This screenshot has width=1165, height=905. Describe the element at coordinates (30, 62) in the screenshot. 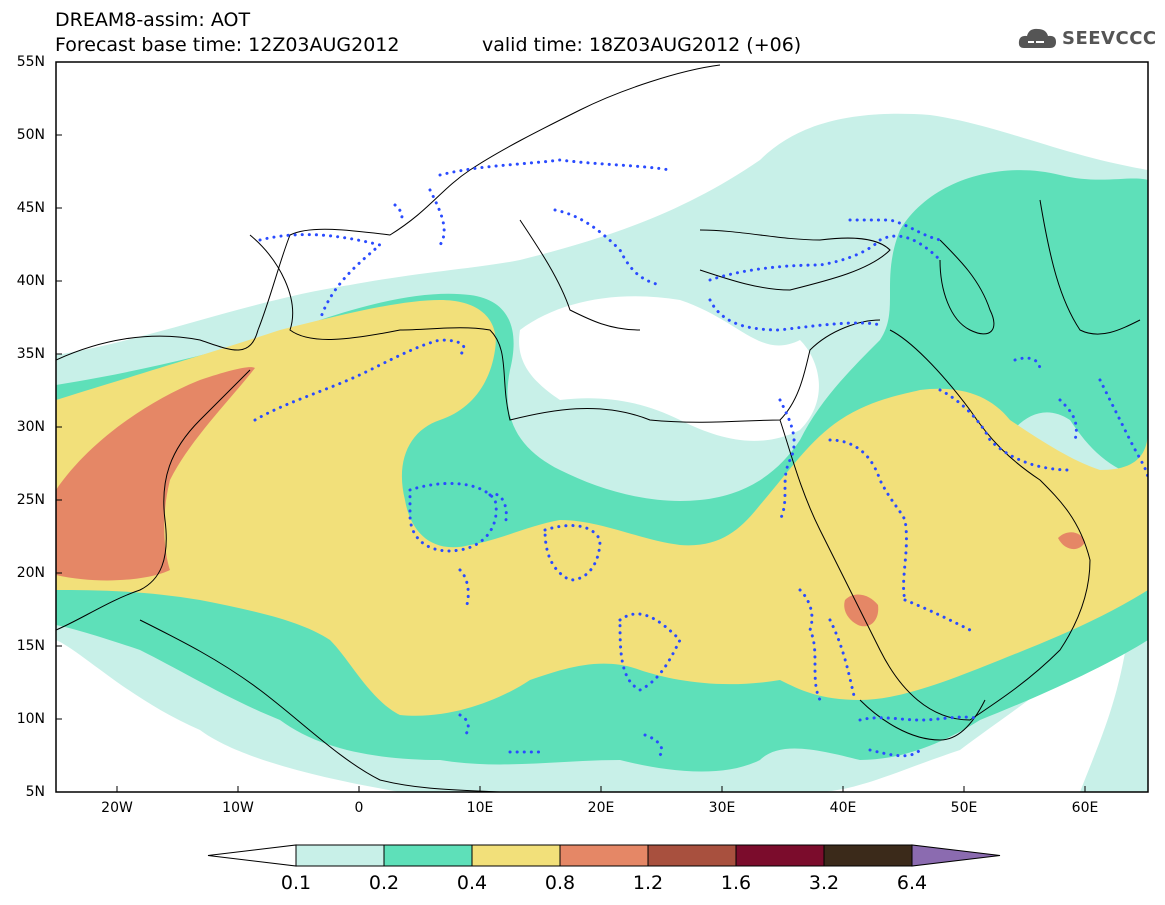

I see `y-tick-label: 55N` at that location.